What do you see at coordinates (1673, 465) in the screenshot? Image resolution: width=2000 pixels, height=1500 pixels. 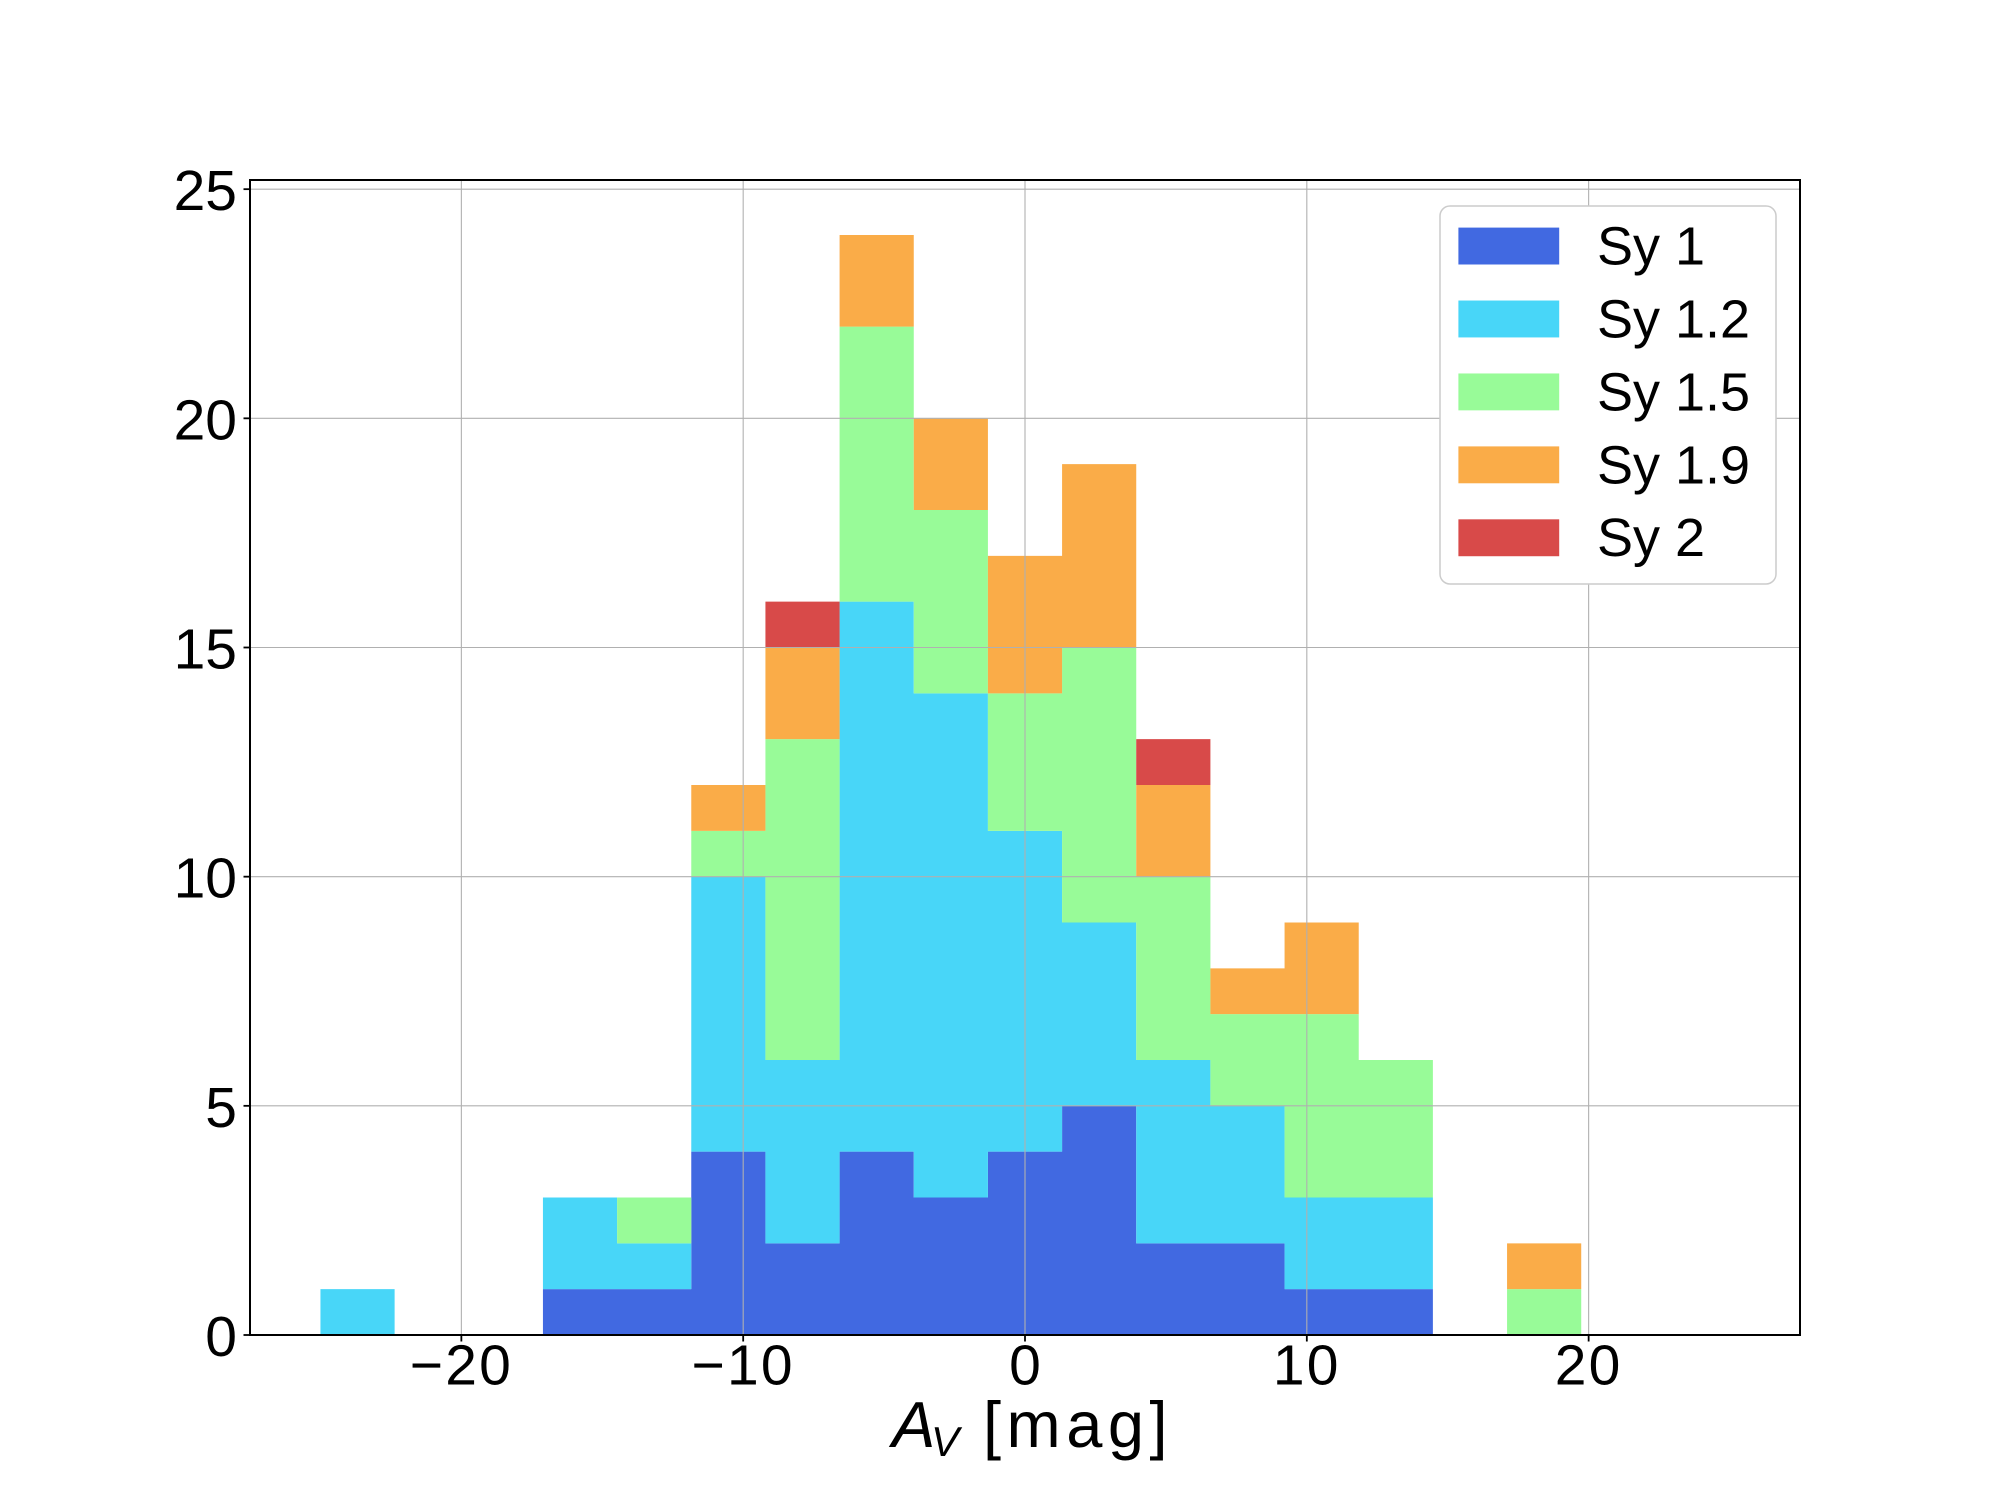 I see `svg-text: Sy 1.9` at bounding box center [1673, 465].